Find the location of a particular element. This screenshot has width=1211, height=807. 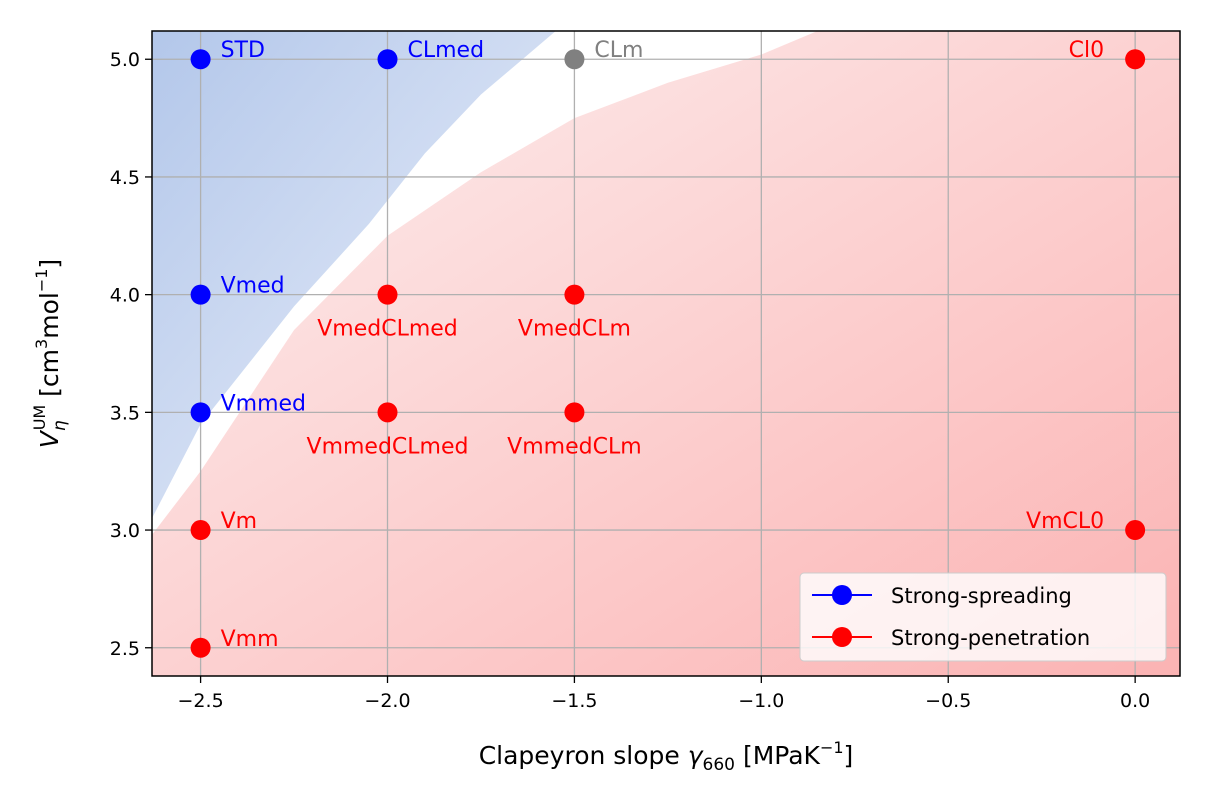

point-vmmedclmed is located at coordinates (387, 412).